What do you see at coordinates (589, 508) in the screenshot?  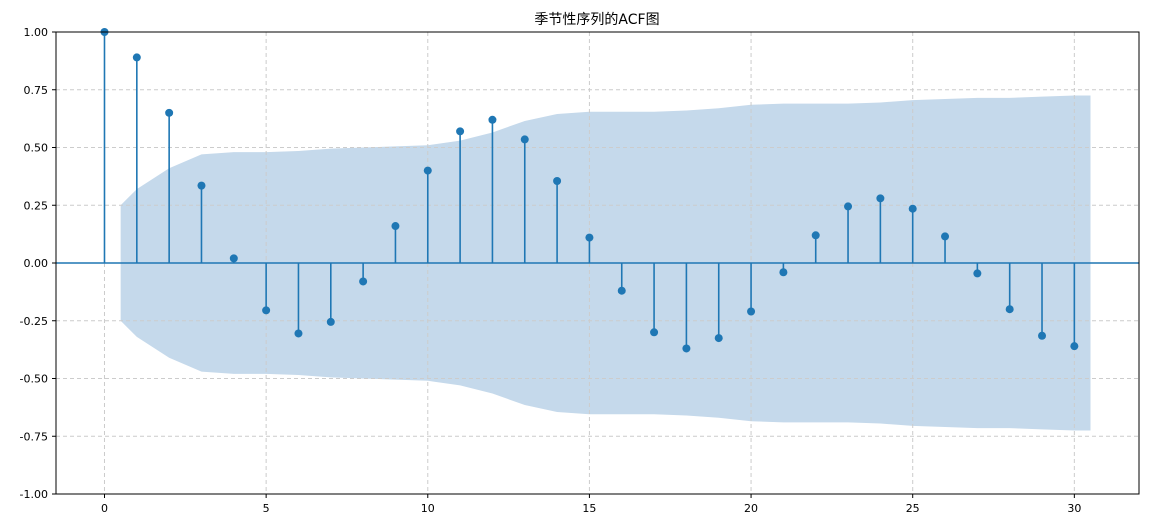 I see `x-tick-label: 15` at bounding box center [589, 508].